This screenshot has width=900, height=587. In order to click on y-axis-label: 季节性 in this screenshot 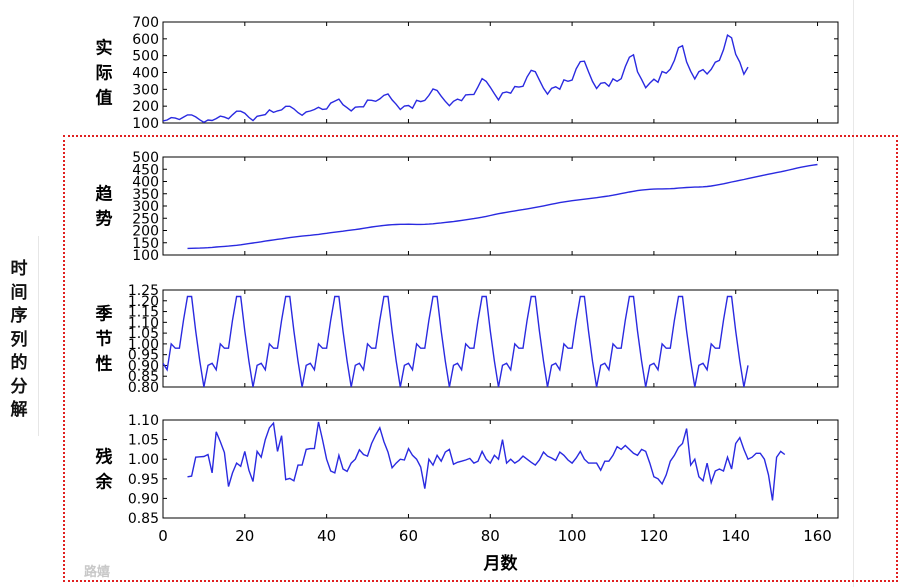, I will do `click(104, 339)`.